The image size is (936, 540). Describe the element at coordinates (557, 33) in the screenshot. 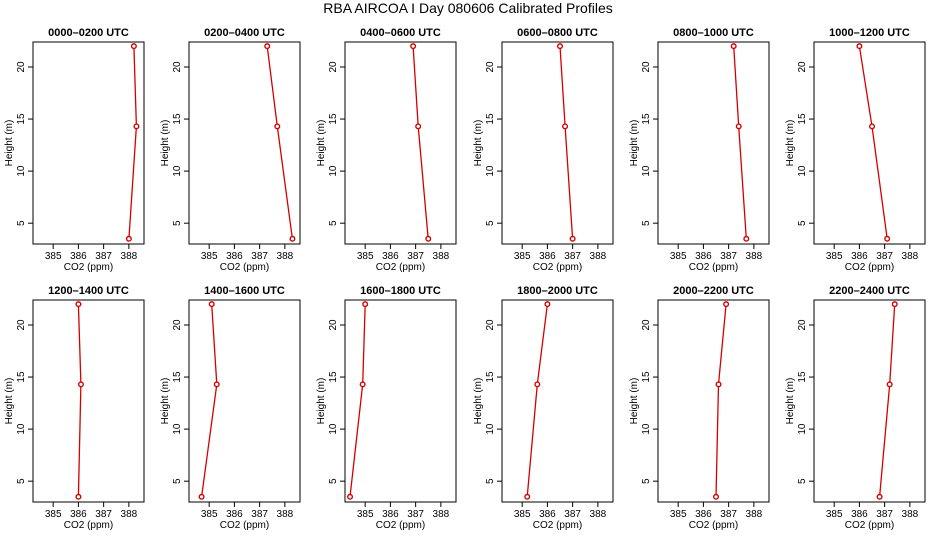

I see `panel-title: 0600–0800 UTC` at that location.